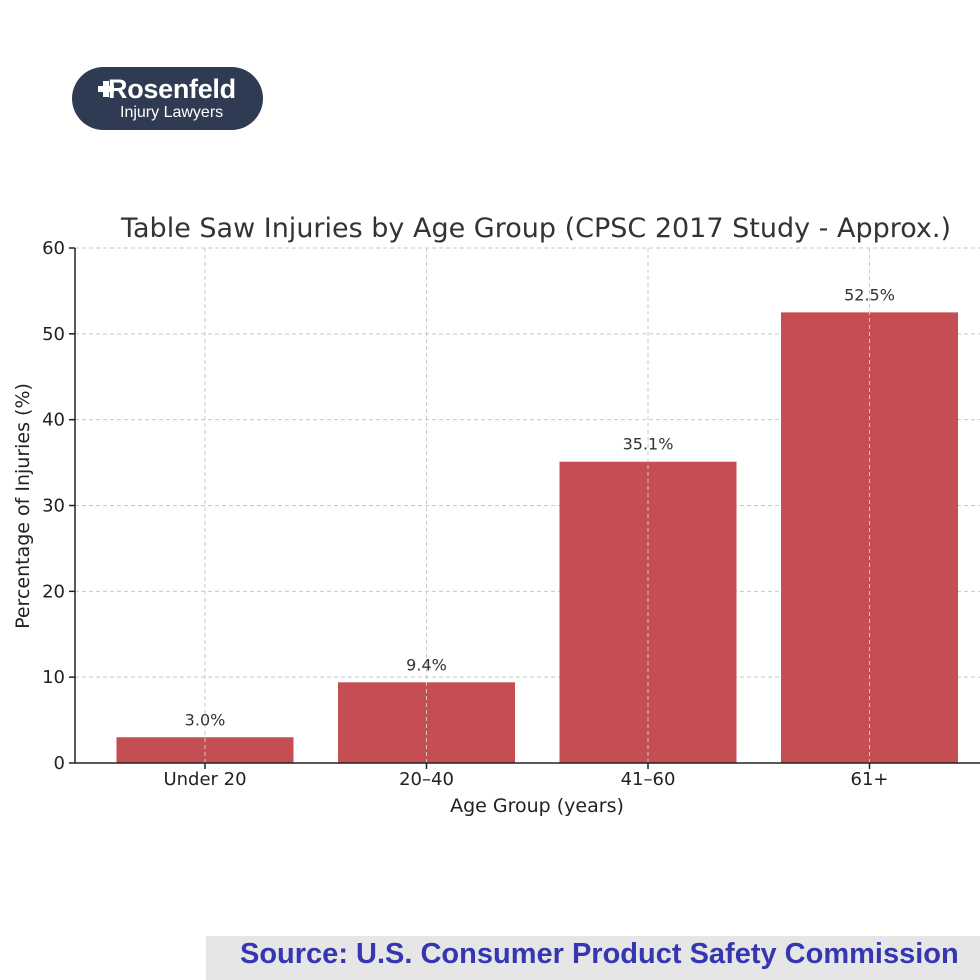 This screenshot has width=980, height=980. I want to click on x-tick-label: 20–40, so click(426, 779).